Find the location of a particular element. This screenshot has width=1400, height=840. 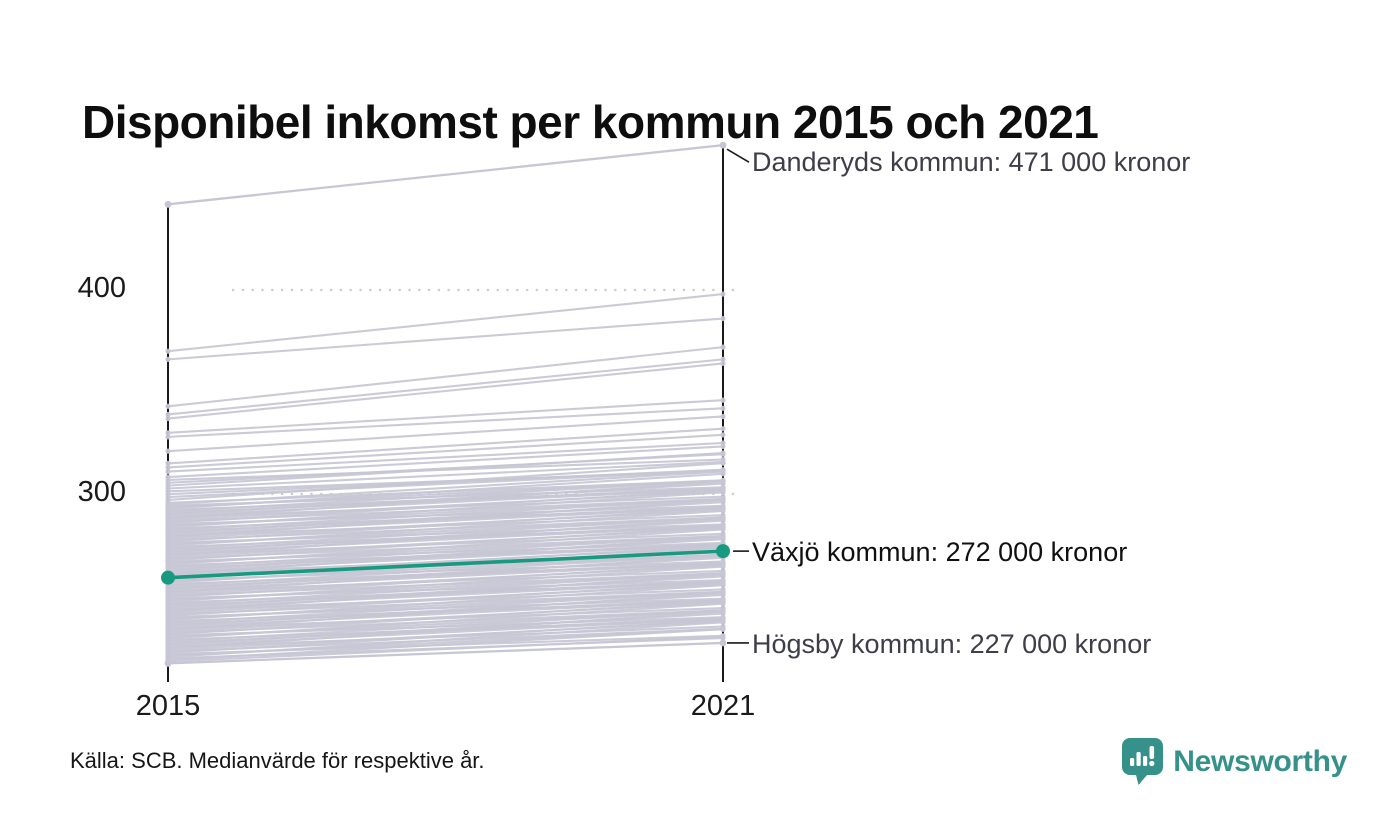

annotation-vaxjo-highlight: Växjö kommun: 272 000 kronor is located at coordinates (940, 552).